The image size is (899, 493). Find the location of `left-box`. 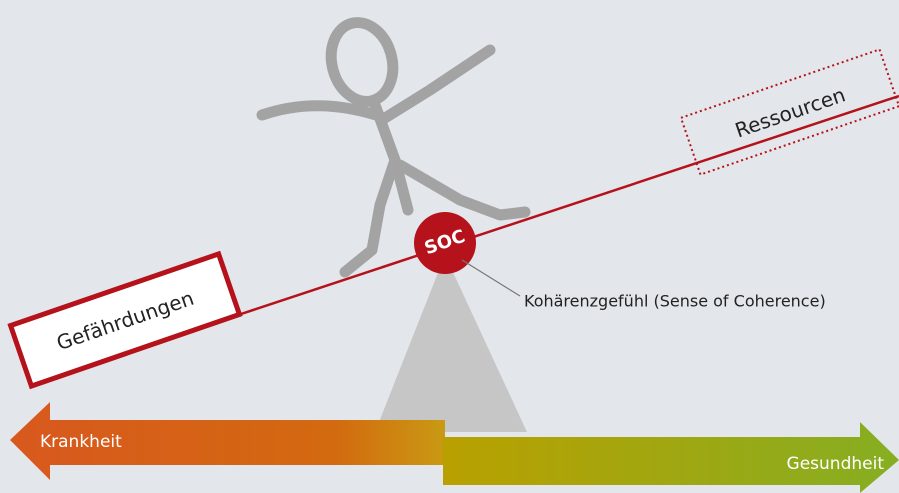

left-box is located at coordinates (125, 320).